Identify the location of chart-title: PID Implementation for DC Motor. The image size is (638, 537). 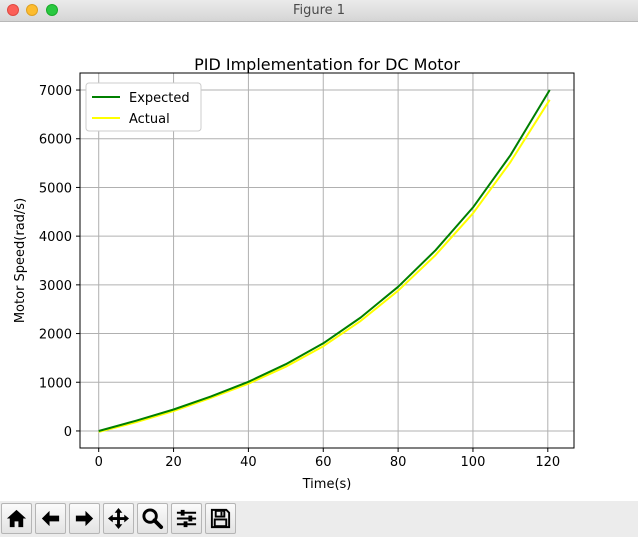
(327, 64).